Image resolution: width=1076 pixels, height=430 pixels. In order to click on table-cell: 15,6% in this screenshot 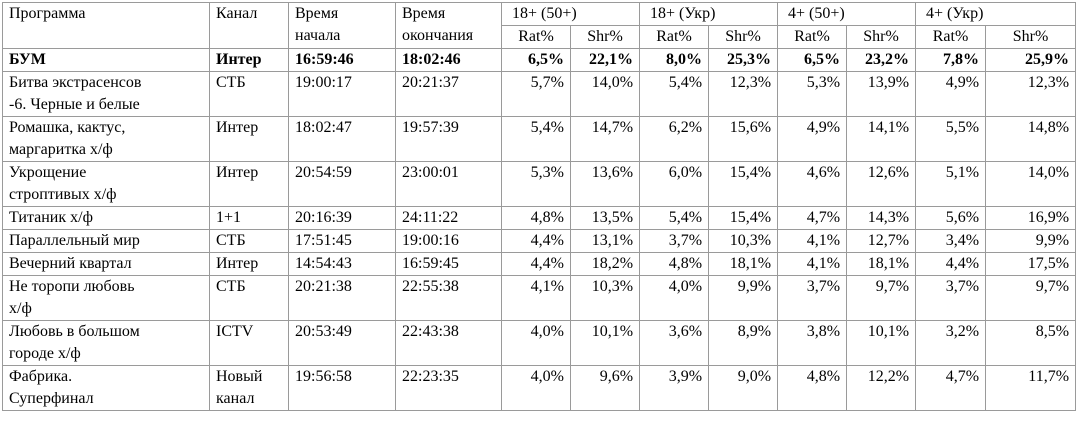, I will do `click(743, 139)`.